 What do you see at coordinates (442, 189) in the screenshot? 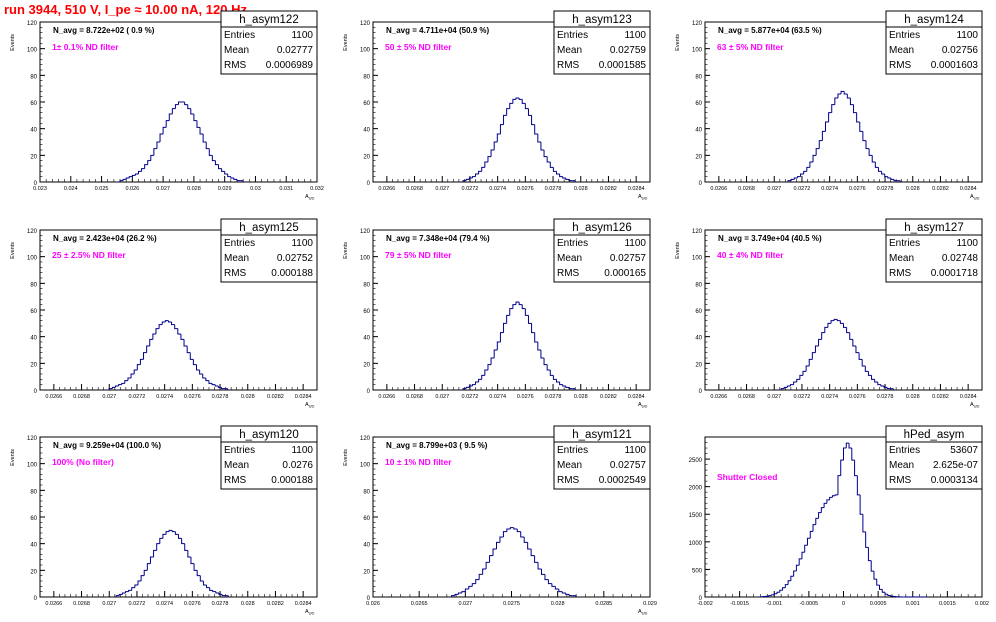
I see `x-tick-label: 0.027` at bounding box center [442, 189].